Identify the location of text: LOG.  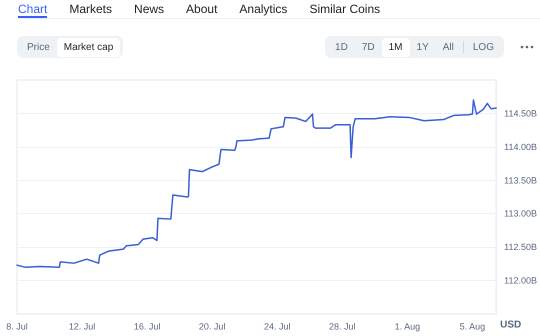
(483, 47).